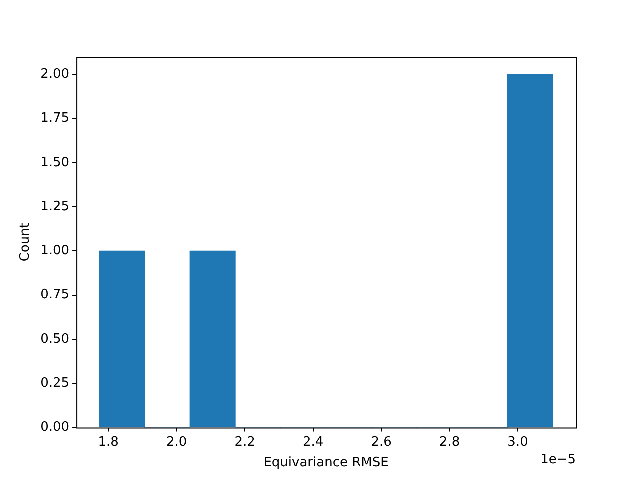 The width and height of the screenshot is (640, 480). Describe the element at coordinates (245, 442) in the screenshot. I see `x-tick-label: 2.2` at that location.